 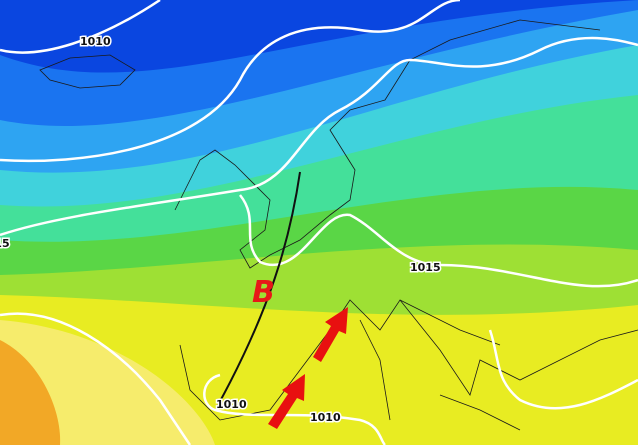 I want to click on low-marker: B, so click(x=263, y=292).